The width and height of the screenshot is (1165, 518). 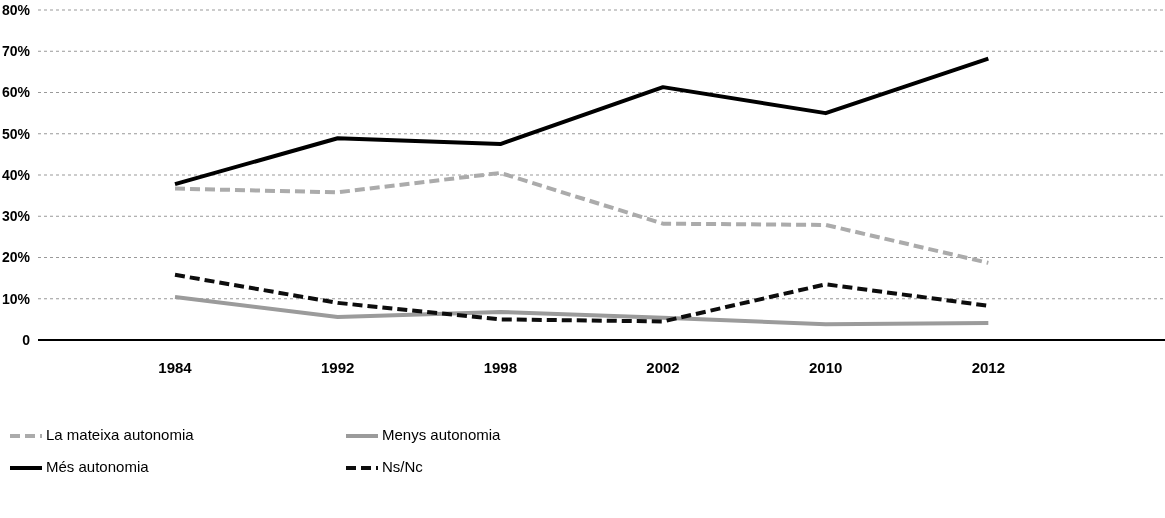 I want to click on y-tick-label: 10%, so click(x=16, y=298).